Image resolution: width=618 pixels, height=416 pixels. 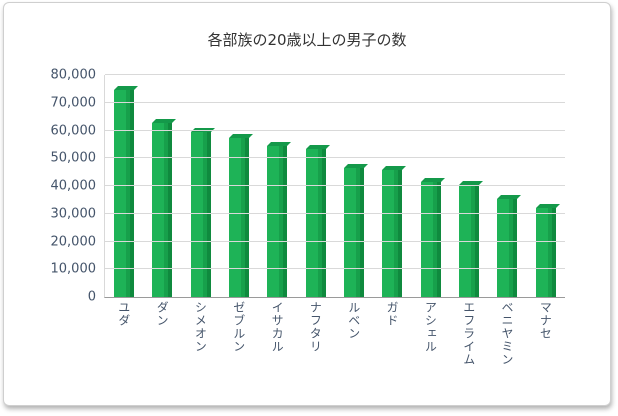 I want to click on bar-ナフタリ, so click(x=315, y=222).